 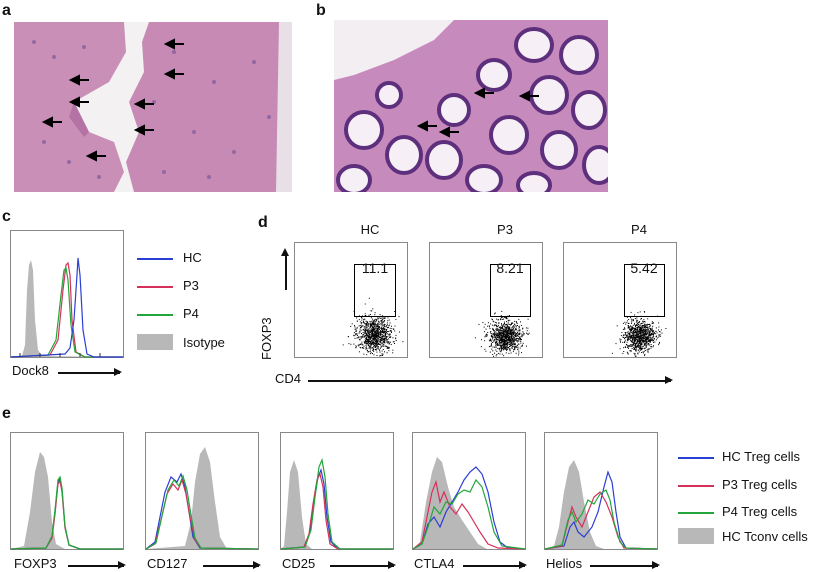 I want to click on flow-plot-p4, so click(x=620, y=300).